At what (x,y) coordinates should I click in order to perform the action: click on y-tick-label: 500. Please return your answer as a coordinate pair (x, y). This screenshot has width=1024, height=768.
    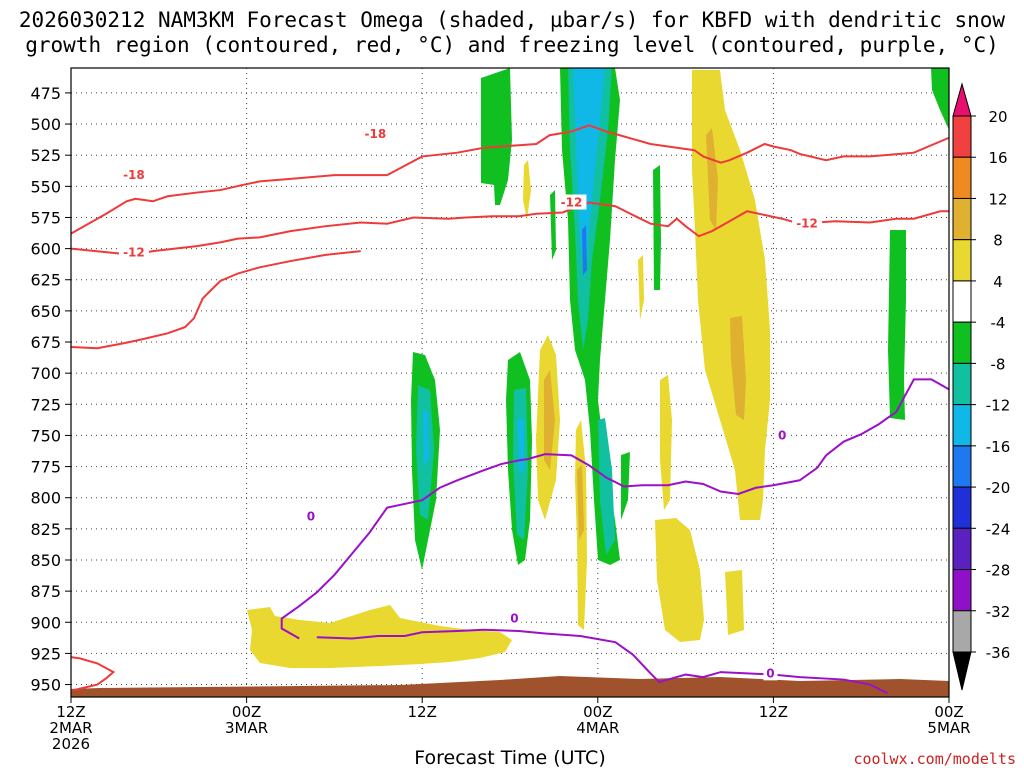
    Looking at the image, I should click on (45, 124).